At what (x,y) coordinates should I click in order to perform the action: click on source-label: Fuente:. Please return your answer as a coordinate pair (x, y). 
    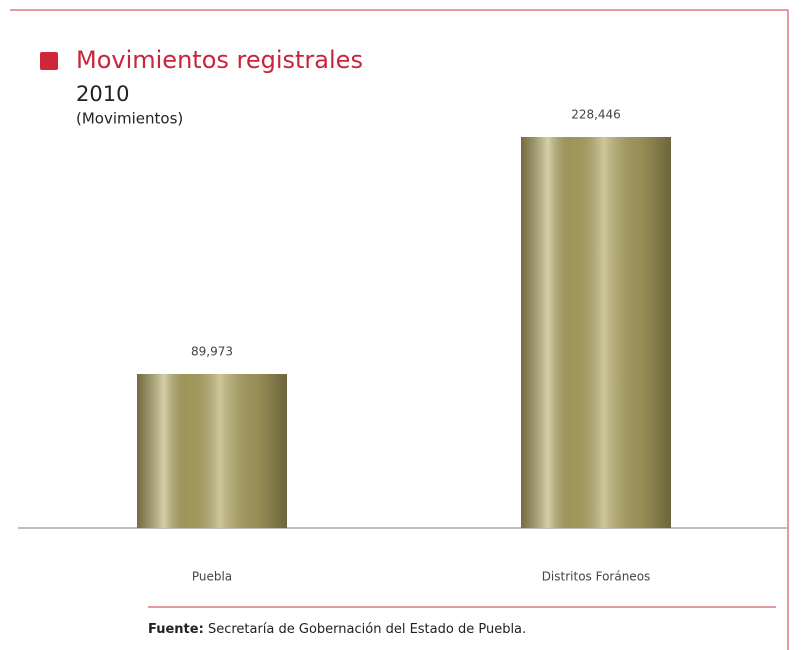
    Looking at the image, I should click on (176, 629).